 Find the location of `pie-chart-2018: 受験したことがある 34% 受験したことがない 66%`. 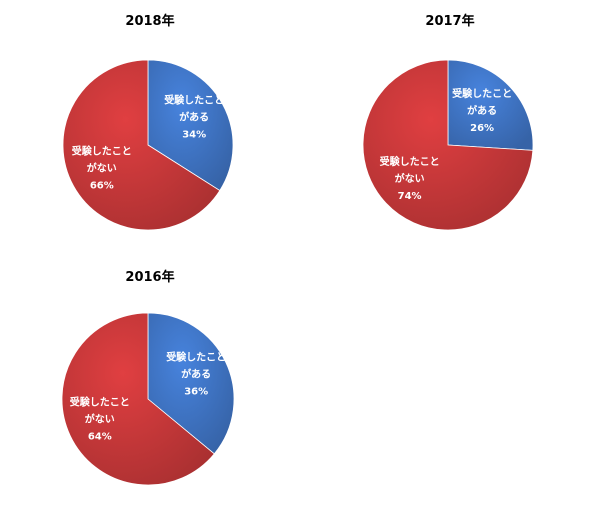

pie-chart-2018: 受験したことがある 34% 受験したことがない 66% is located at coordinates (148, 145).